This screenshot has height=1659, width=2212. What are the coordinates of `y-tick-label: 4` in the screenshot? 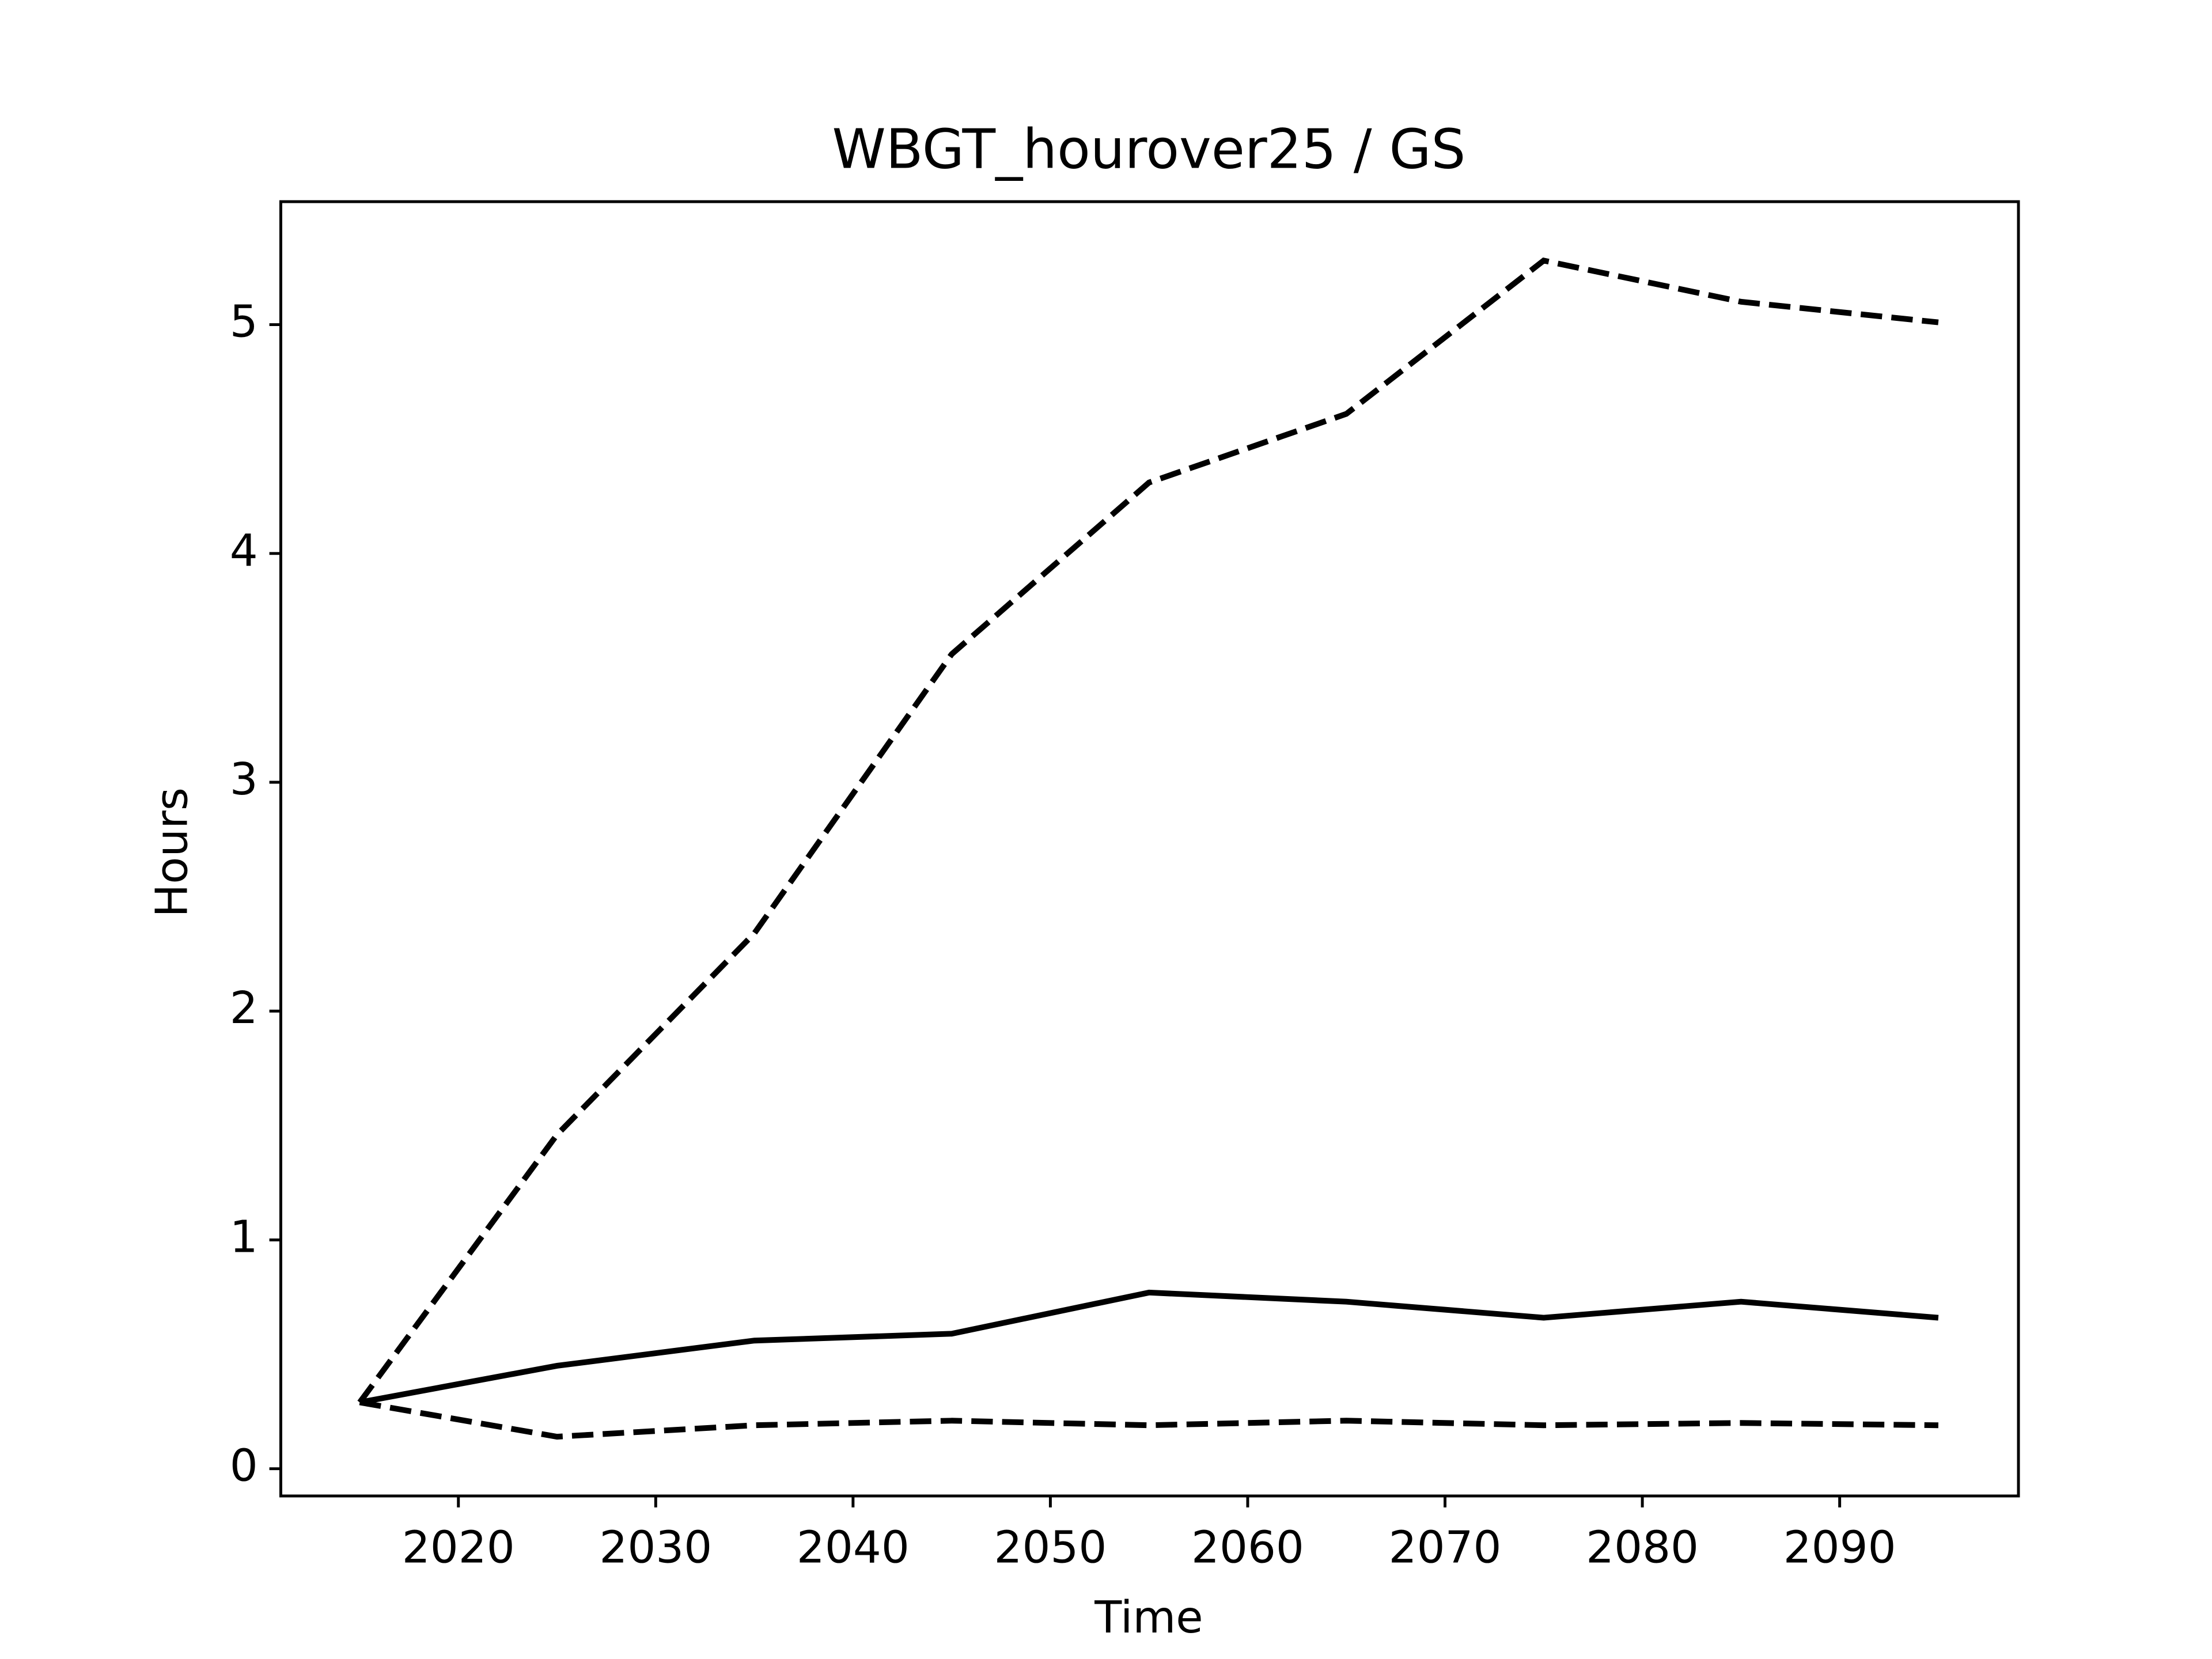 It's located at (244, 551).